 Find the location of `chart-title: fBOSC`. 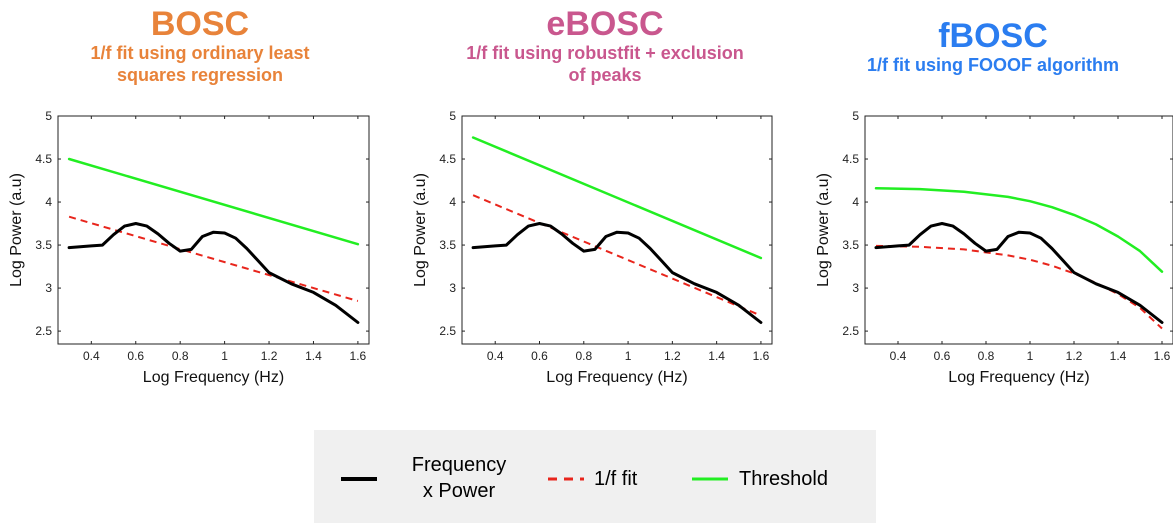

chart-title: fBOSC is located at coordinates (993, 36).